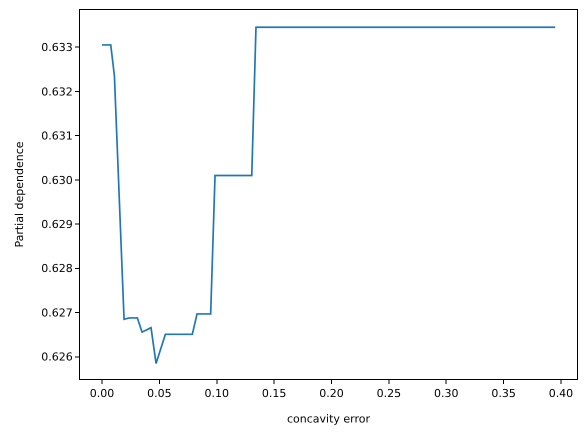 This screenshot has height=432, width=584. What do you see at coordinates (217, 393) in the screenshot?
I see `x-tick-label: 0.10` at bounding box center [217, 393].